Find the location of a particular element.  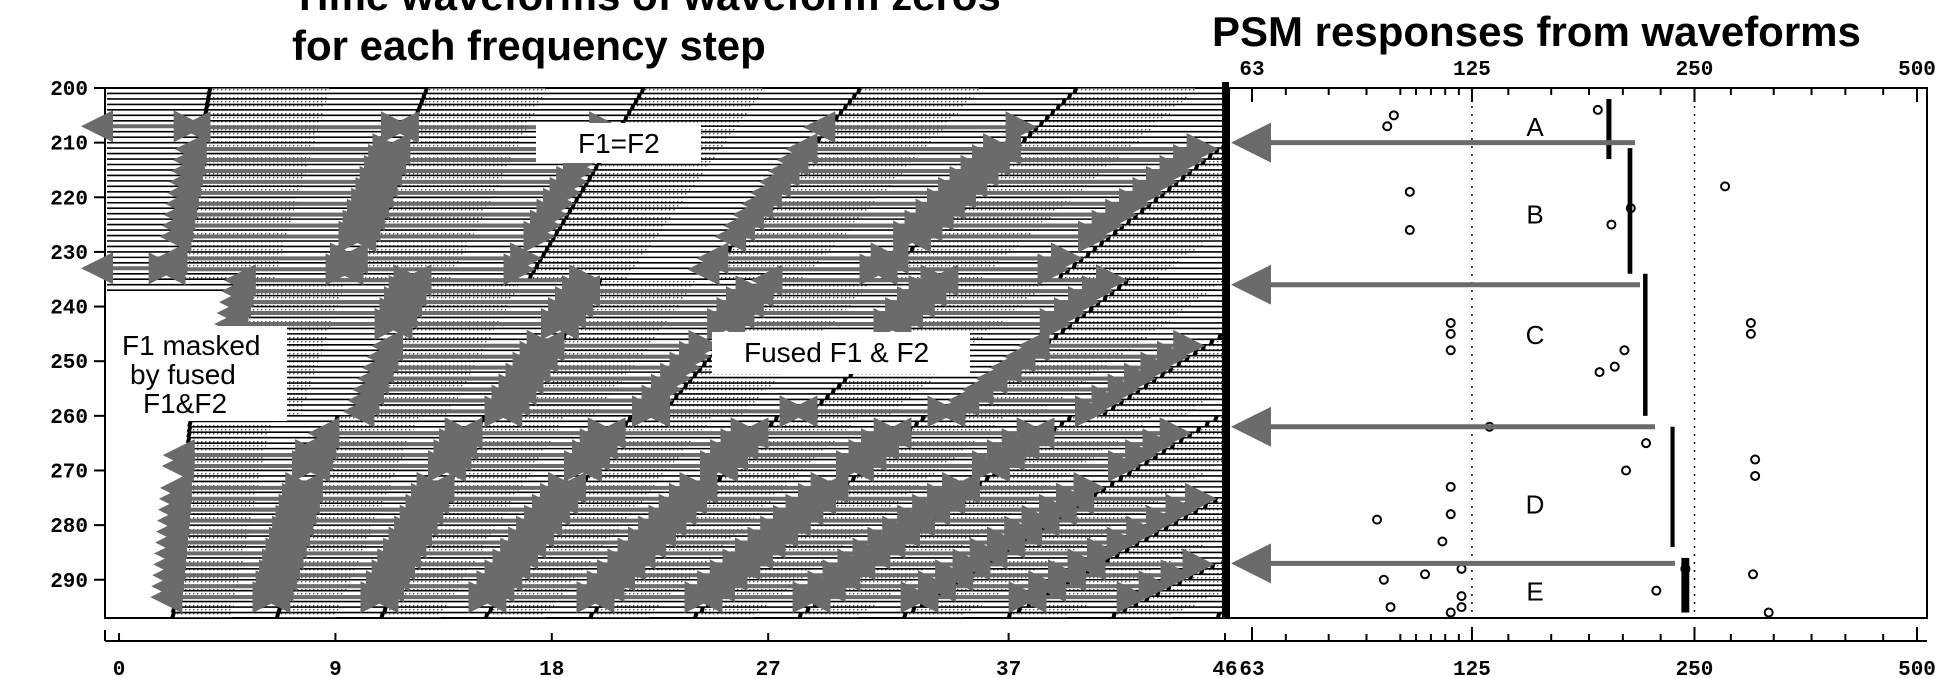

psm-trace is located at coordinates (1685, 585).